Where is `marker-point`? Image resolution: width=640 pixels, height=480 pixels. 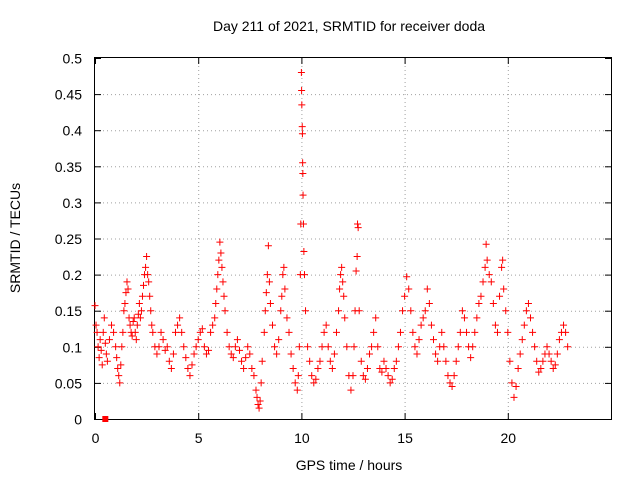
marker-point is located at coordinates (105, 419).